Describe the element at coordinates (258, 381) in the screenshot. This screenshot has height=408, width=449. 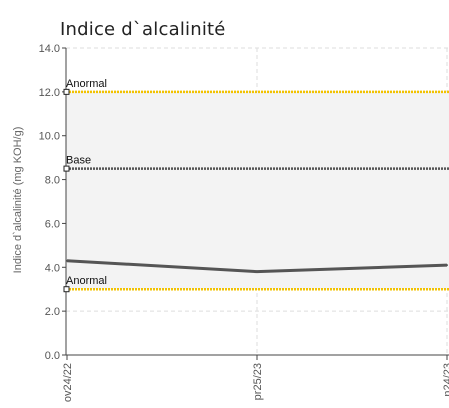
I see `x-tick-label: pr25/23` at that location.